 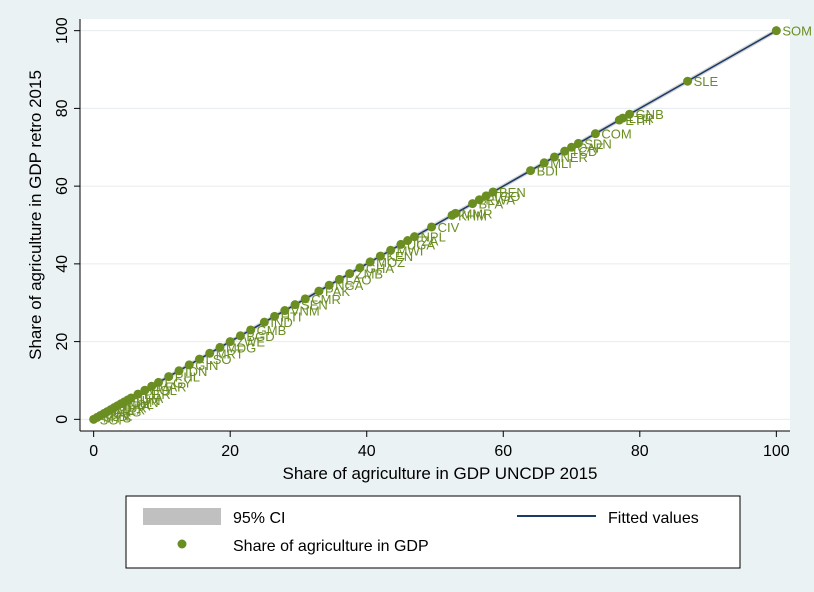 I want to click on data-point-label: SEN, so click(x=314, y=305).